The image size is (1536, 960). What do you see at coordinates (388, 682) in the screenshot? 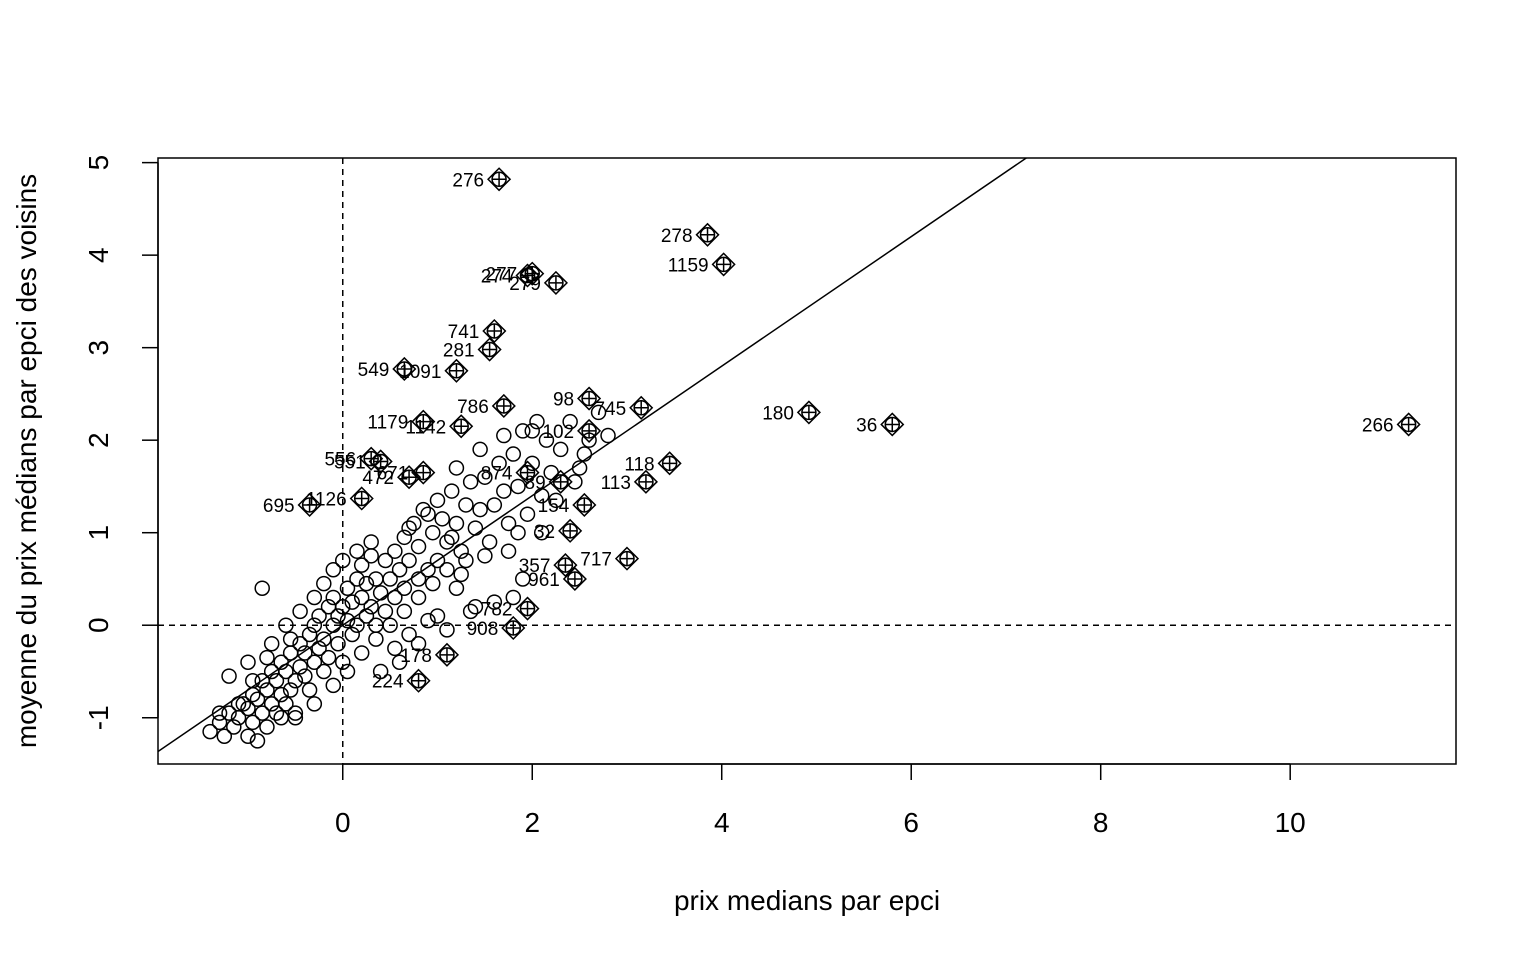
I see `point-label: 224` at bounding box center [388, 682].